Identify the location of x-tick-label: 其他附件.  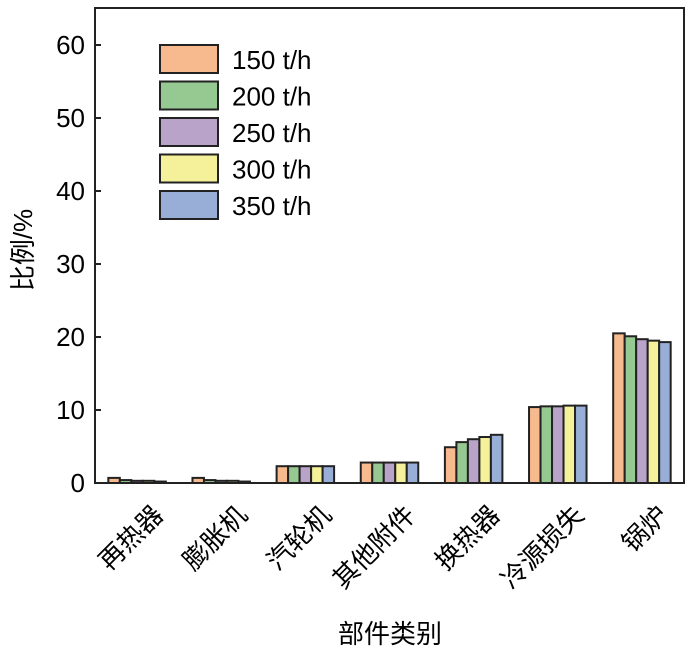
(374, 547).